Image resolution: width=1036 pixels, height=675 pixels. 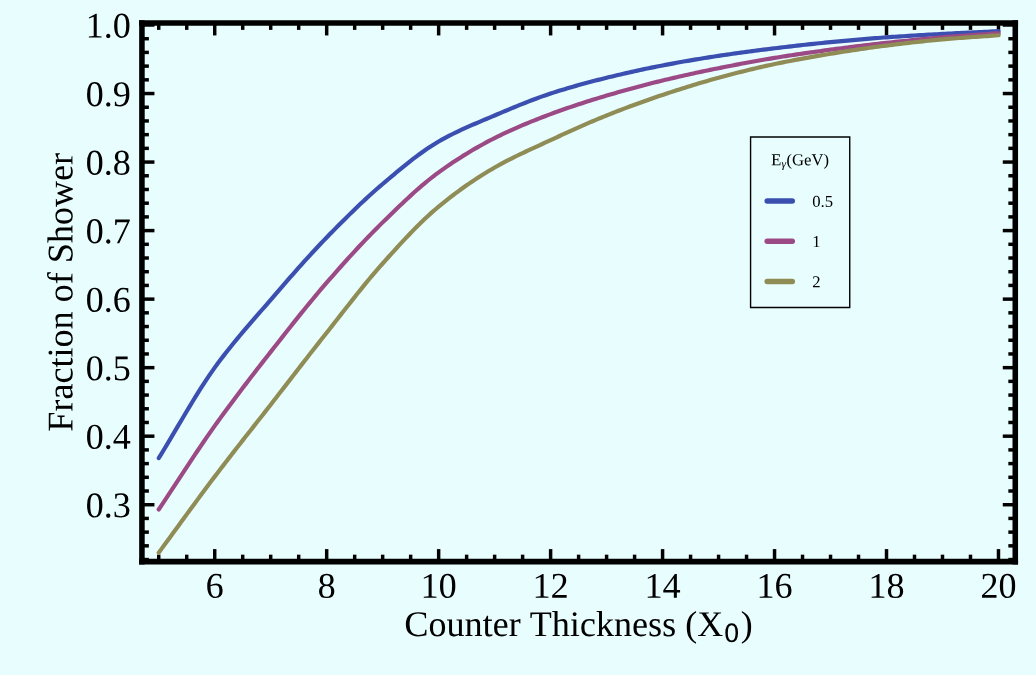 I want to click on x-tick-label: 14, so click(x=664, y=585).